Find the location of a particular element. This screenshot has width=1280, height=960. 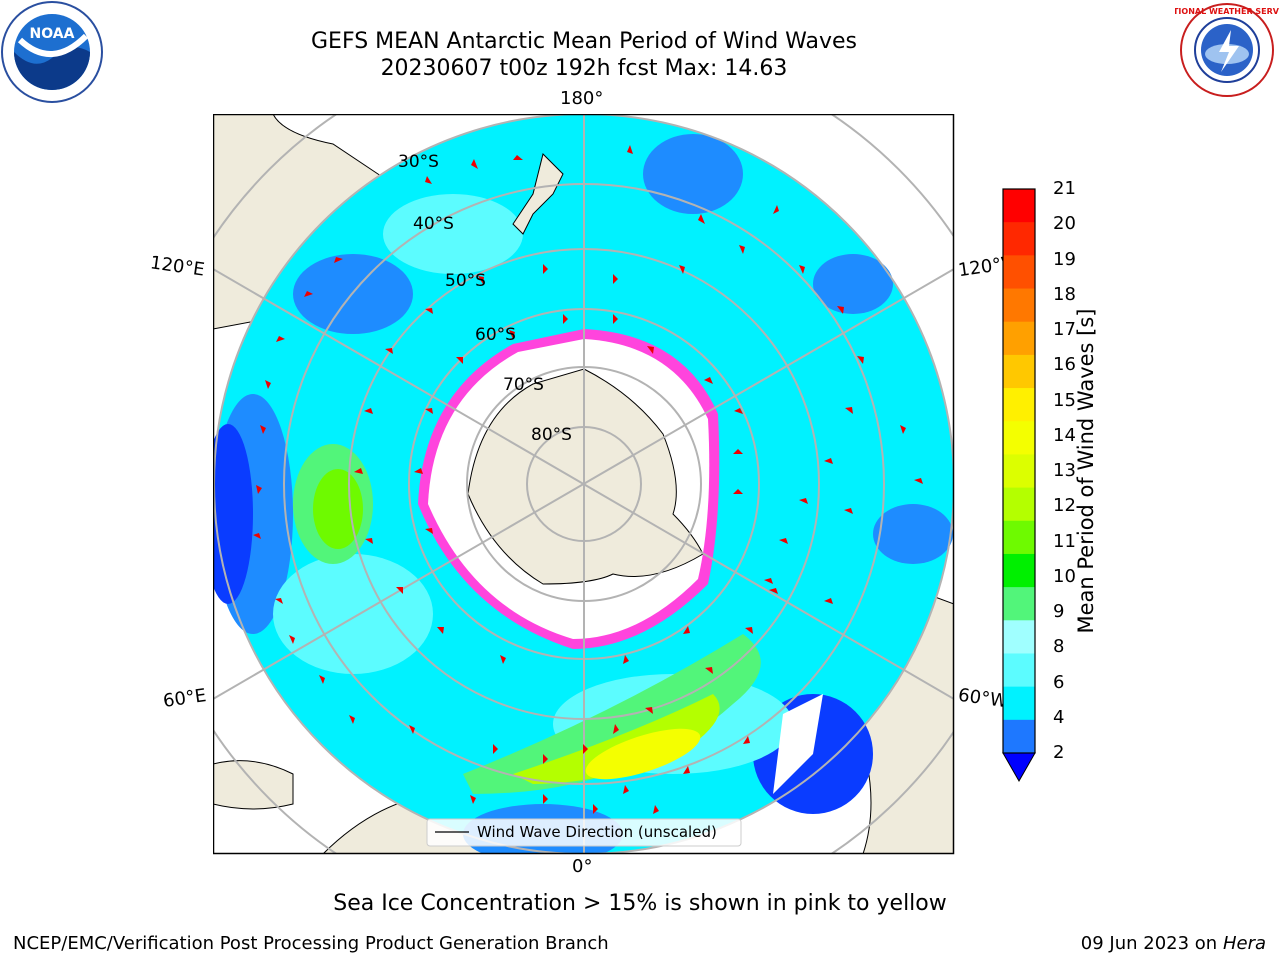

footer-host: Hera is located at coordinates (1244, 943).